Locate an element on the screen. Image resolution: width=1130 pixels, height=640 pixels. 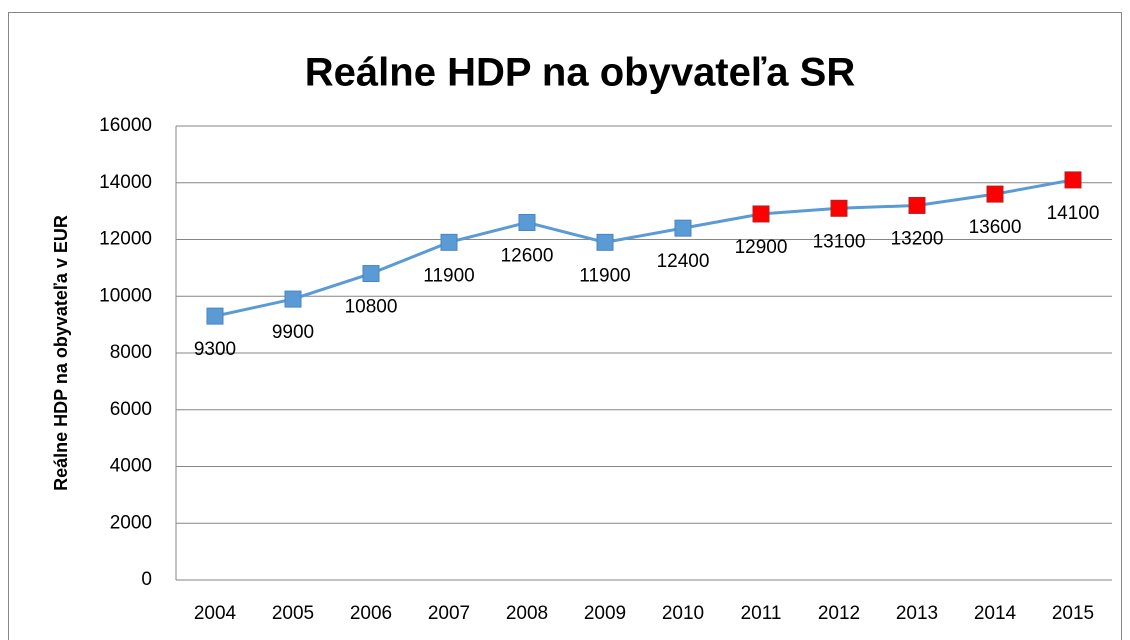
data-label: 12600 is located at coordinates (527, 255).